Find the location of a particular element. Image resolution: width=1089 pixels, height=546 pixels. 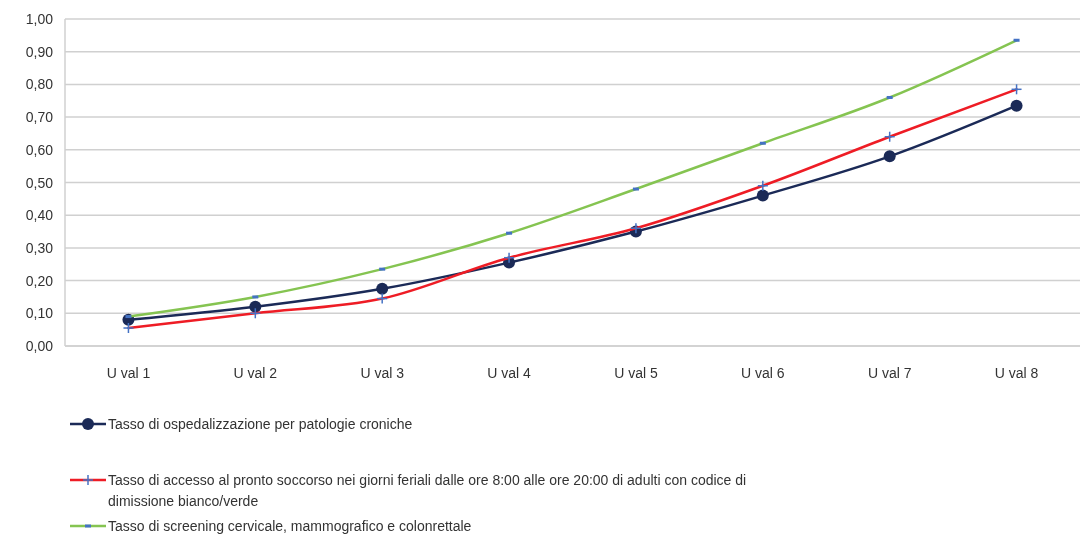

y-tick-label: 0,50 is located at coordinates (39, 182).